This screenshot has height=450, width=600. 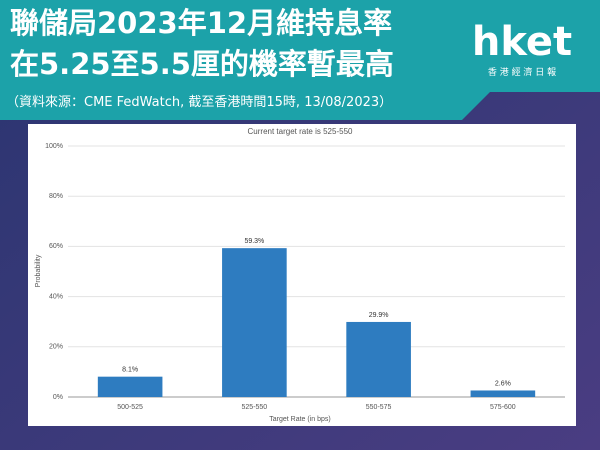 What do you see at coordinates (503, 407) in the screenshot?
I see `x-tick-label: 575-600` at bounding box center [503, 407].